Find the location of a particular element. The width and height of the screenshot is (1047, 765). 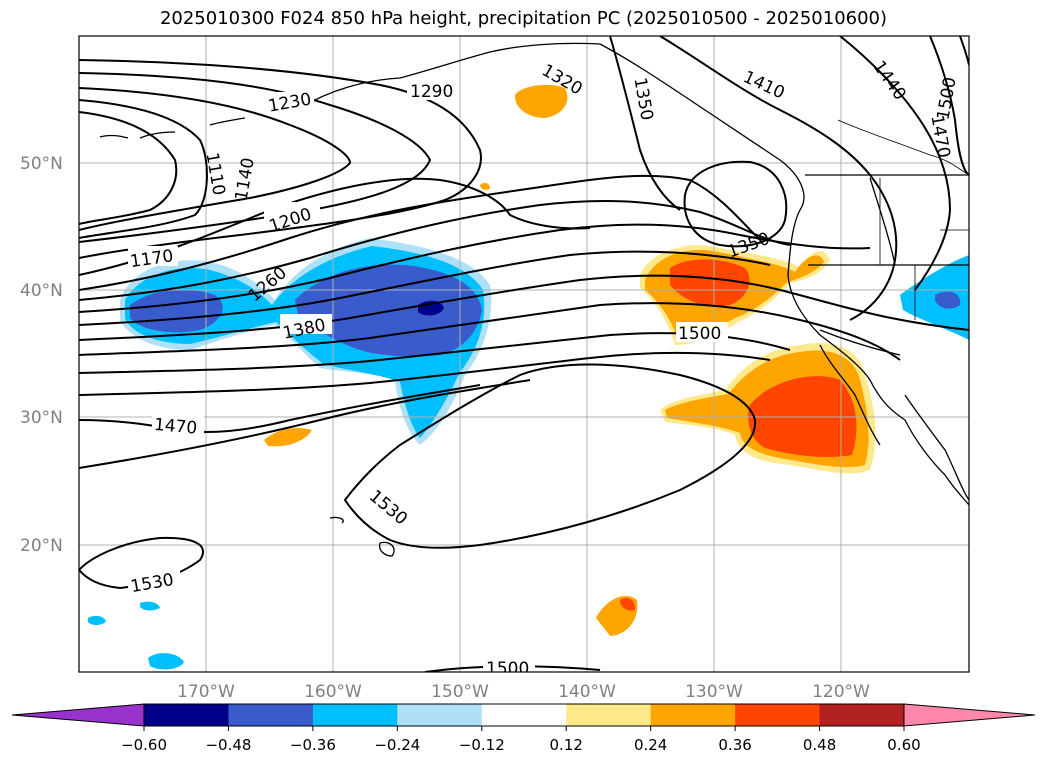

colorbar-tick-label: 0.24 is located at coordinates (650, 745).